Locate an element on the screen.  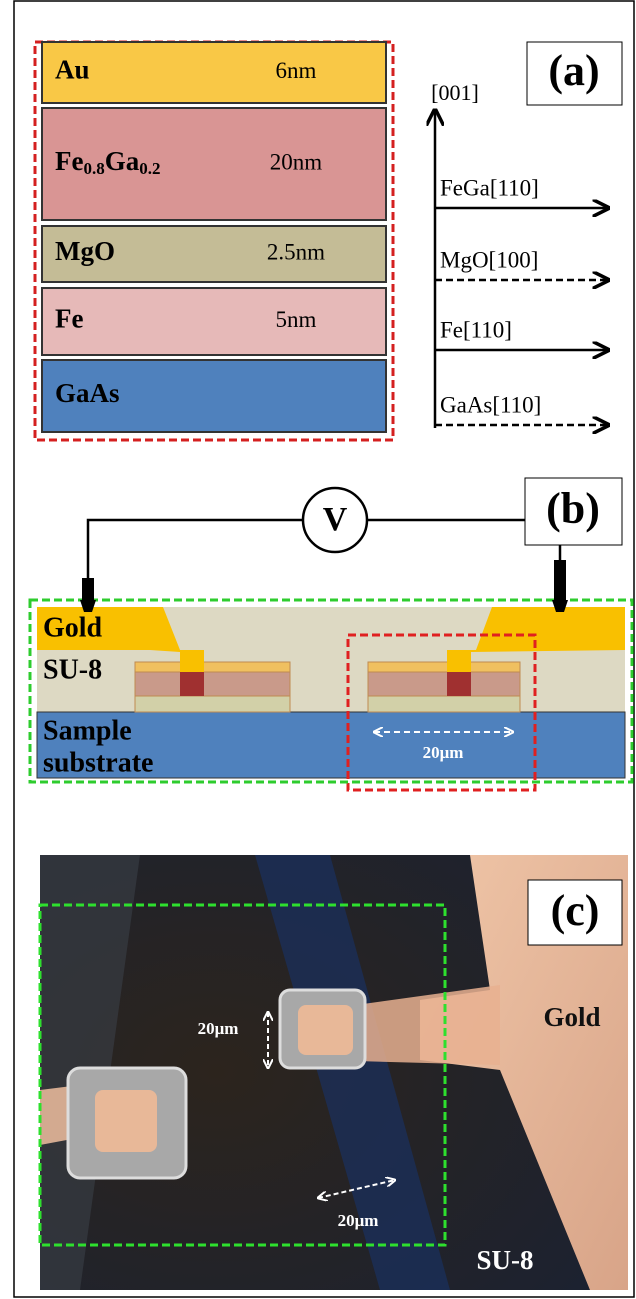
photo-stripe is located at coordinates (352, 1072).